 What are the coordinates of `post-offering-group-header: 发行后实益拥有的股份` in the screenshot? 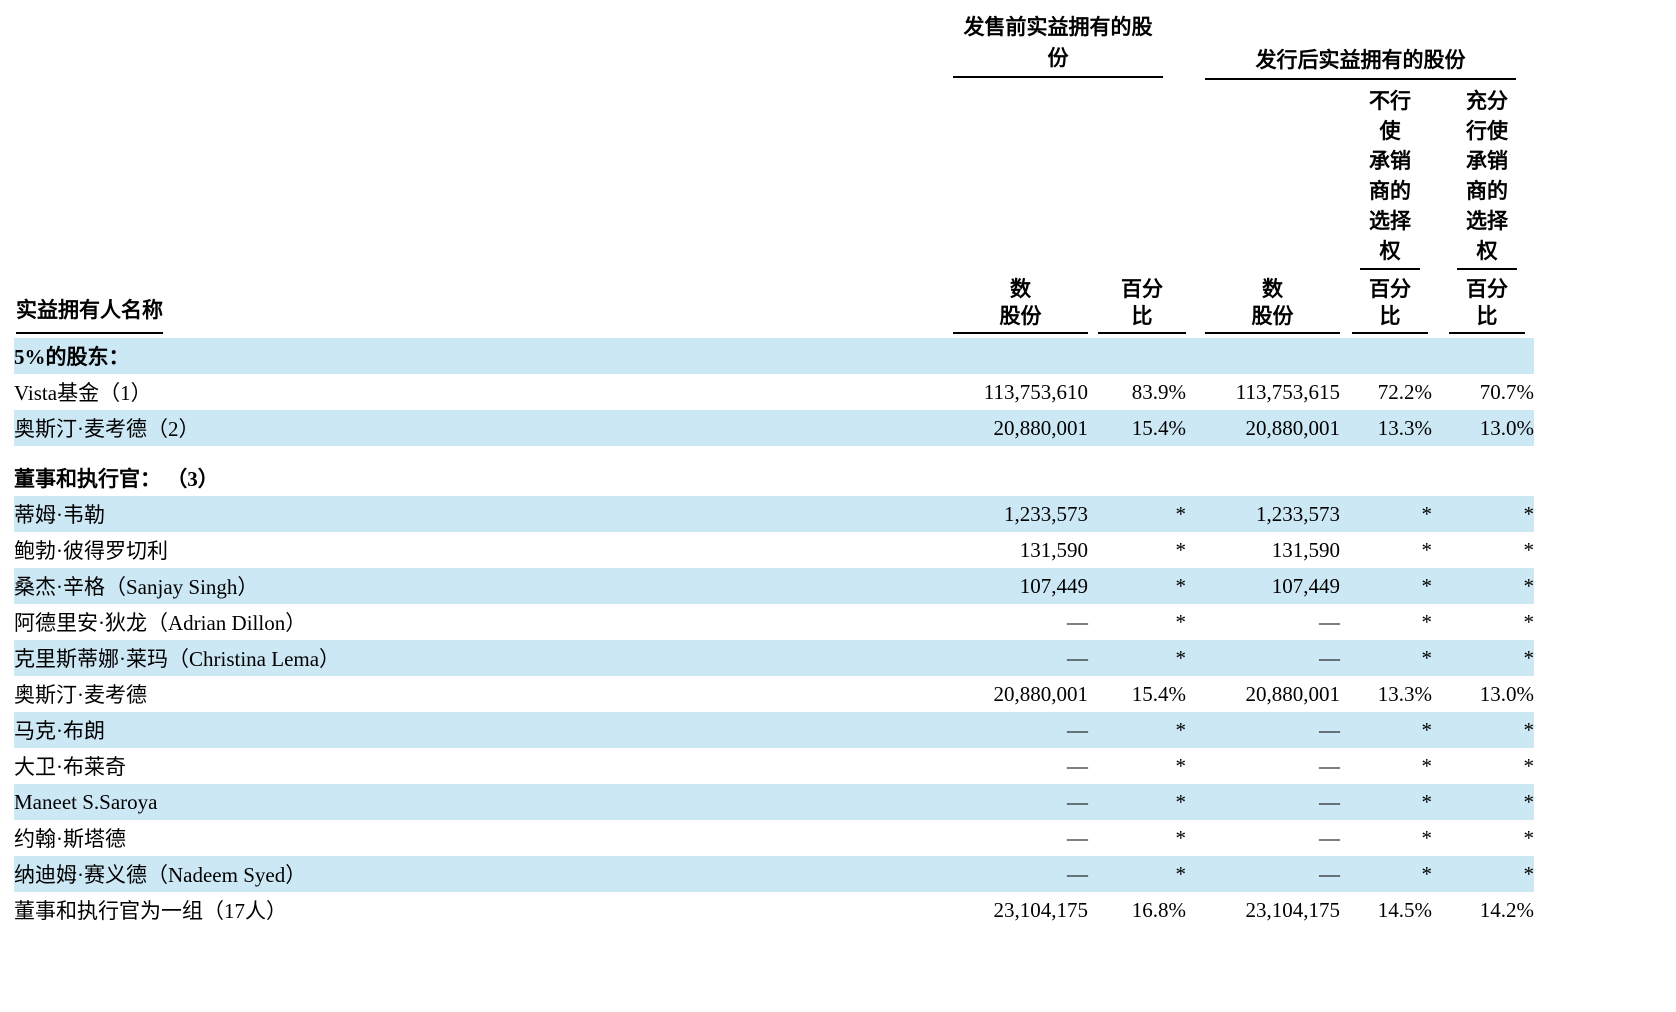 It's located at (1360, 62).